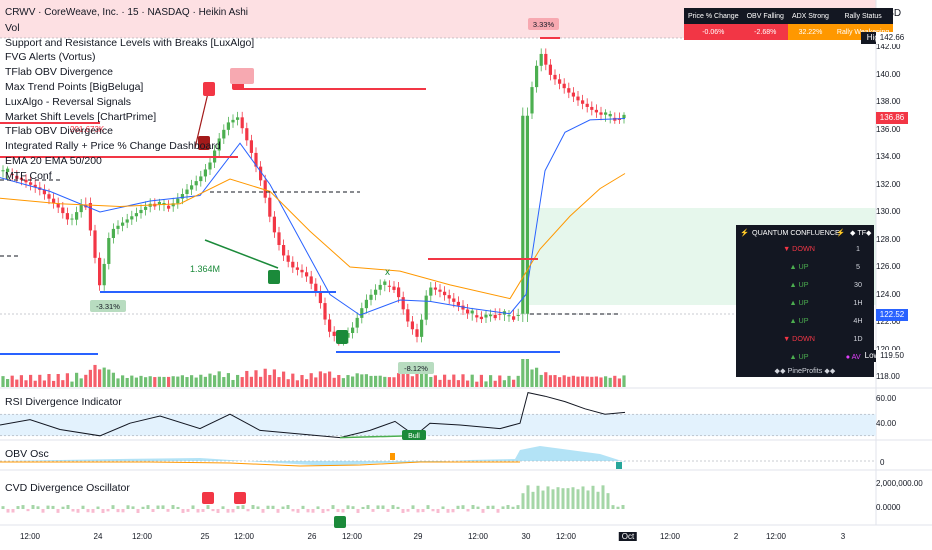 The image size is (932, 550). Describe the element at coordinates (205, 536) in the screenshot. I see `time-tick: 25` at that location.